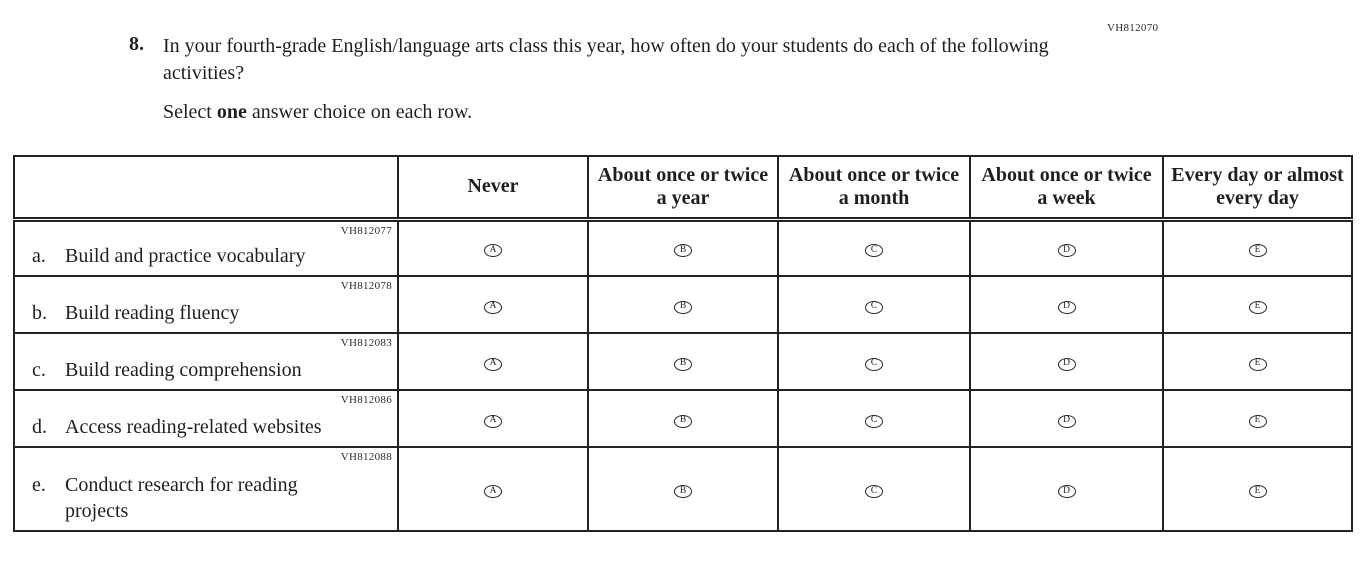 The image size is (1363, 572). I want to click on row-letter: b., so click(39, 313).